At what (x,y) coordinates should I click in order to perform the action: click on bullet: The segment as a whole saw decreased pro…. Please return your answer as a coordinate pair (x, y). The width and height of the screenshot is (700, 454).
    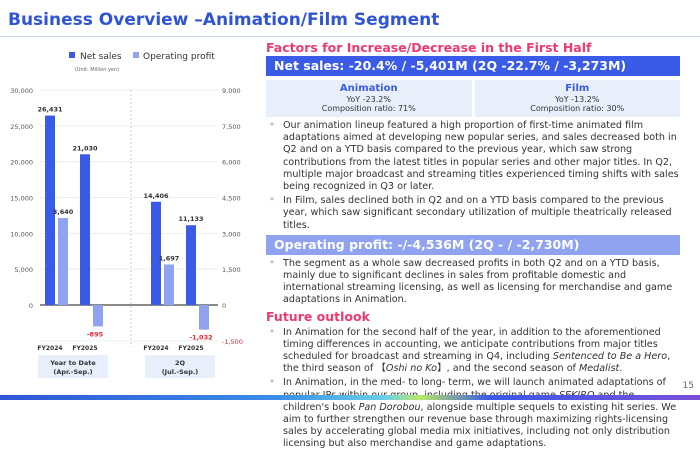
    Looking at the image, I should click on (473, 282).